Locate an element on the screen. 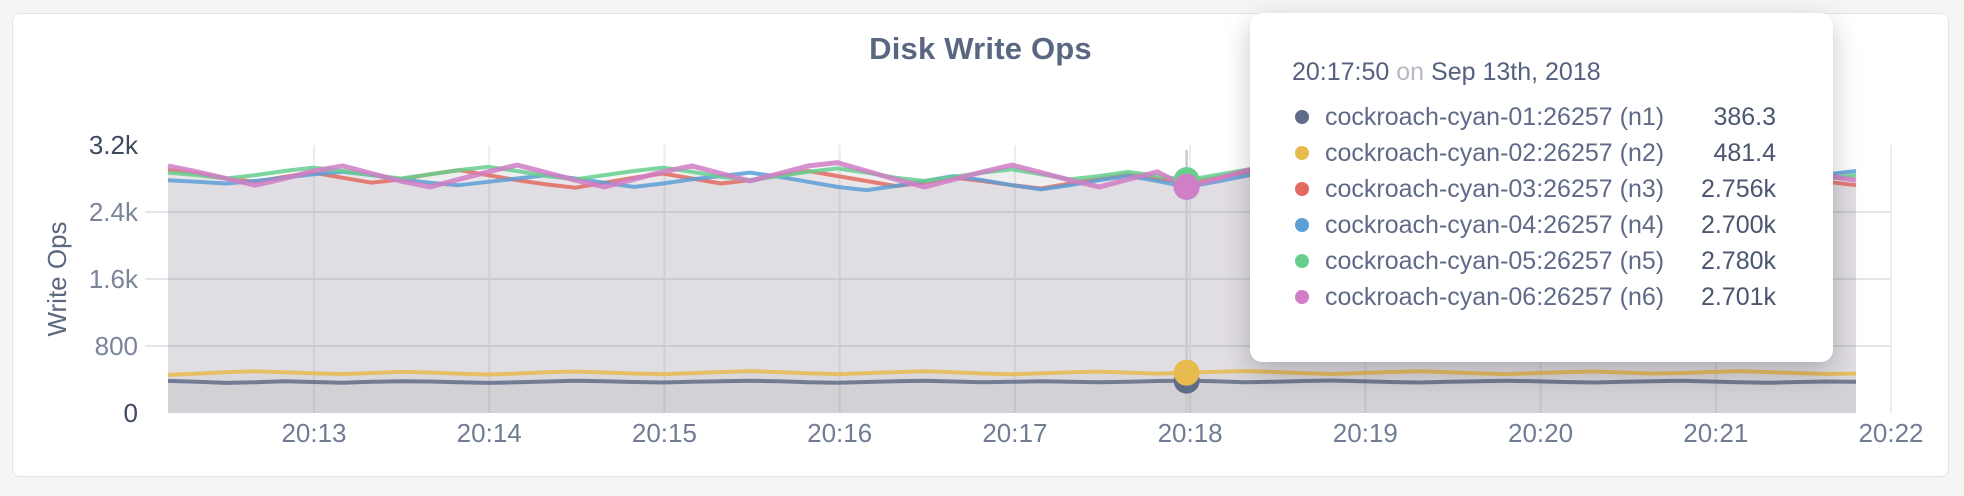 Image resolution: width=1964 pixels, height=496 pixels. tooltip-timestamp: 20:17:50 on Sep 13th, 2018 is located at coordinates (1534, 72).